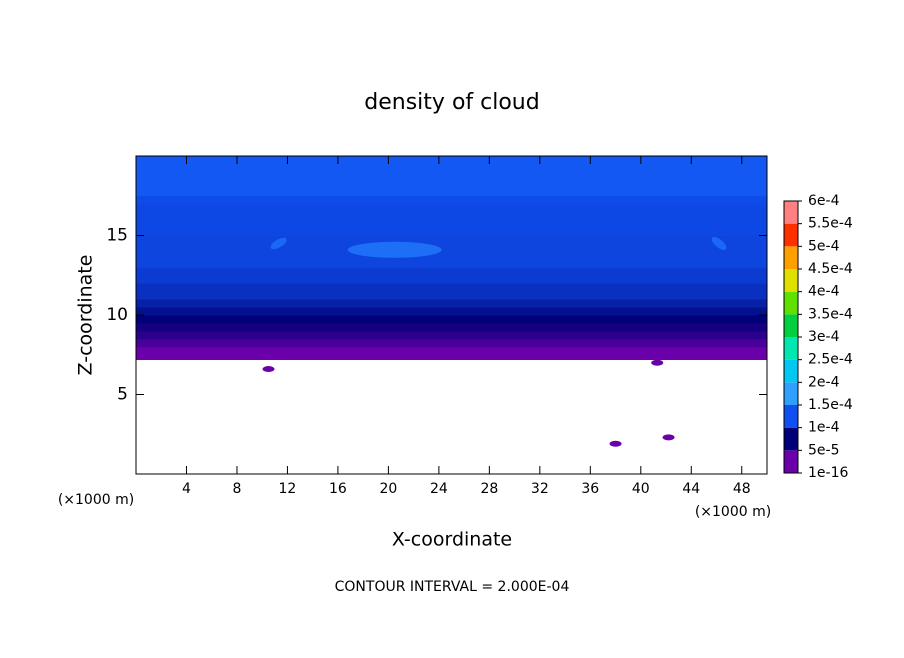  What do you see at coordinates (830, 360) in the screenshot?
I see `colorbar-label: 2.5e-4` at bounding box center [830, 360].